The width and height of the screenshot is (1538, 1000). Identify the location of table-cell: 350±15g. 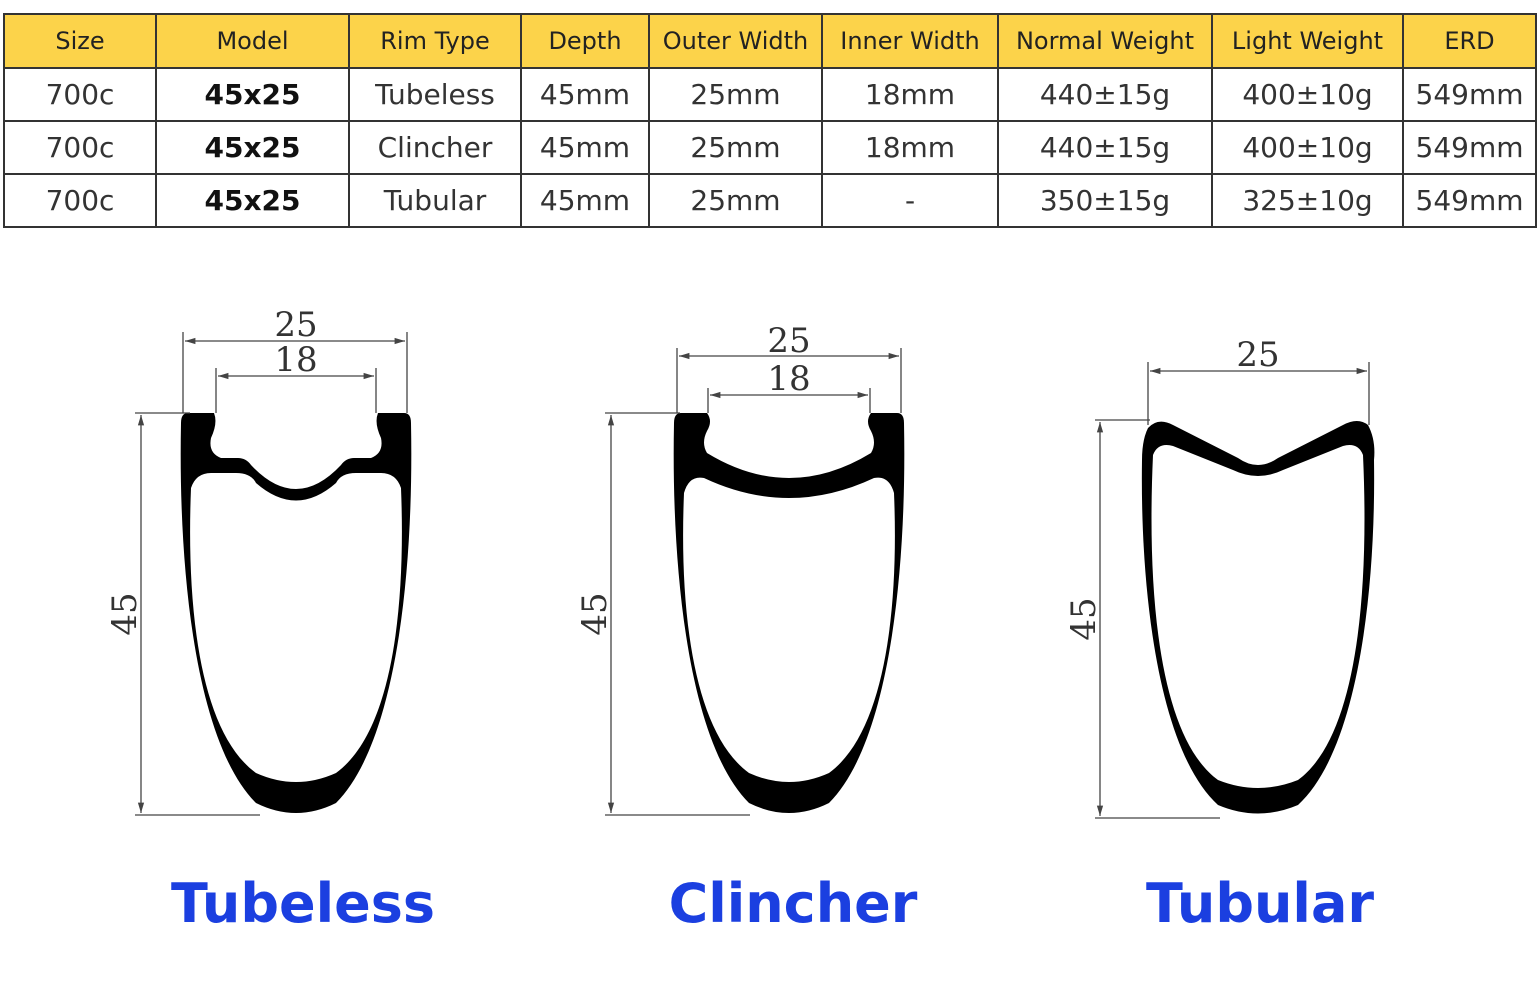
(1105, 200).